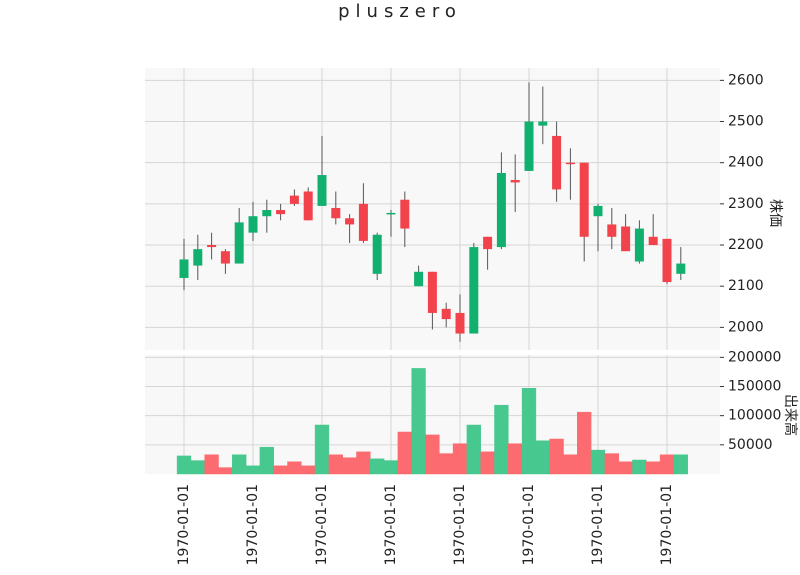  Describe the element at coordinates (750, 445) in the screenshot. I see `y-tick-label: 50000` at that location.